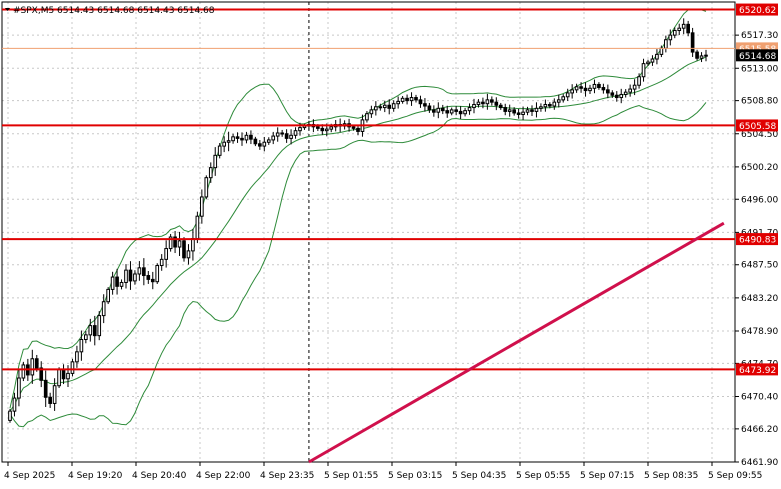  I want to click on time-tick-label: 4 Sep 23:35, so click(287, 476).